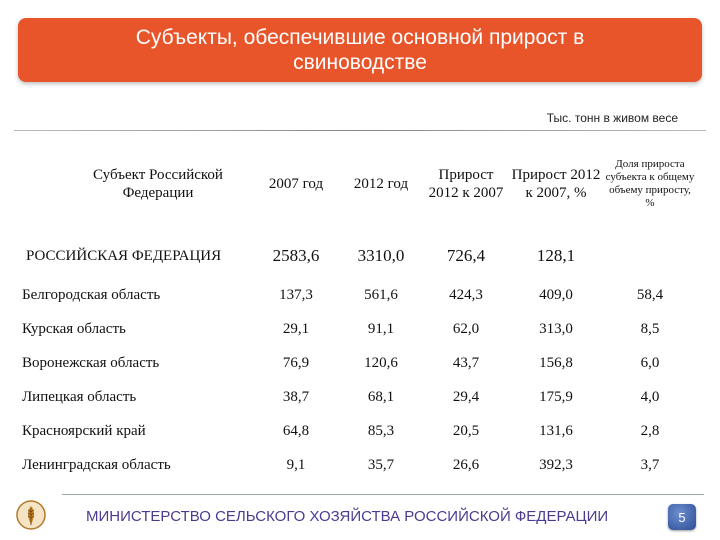  Describe the element at coordinates (556, 328) in the screenshot. I see `value-growth-pct: 313,0` at that location.